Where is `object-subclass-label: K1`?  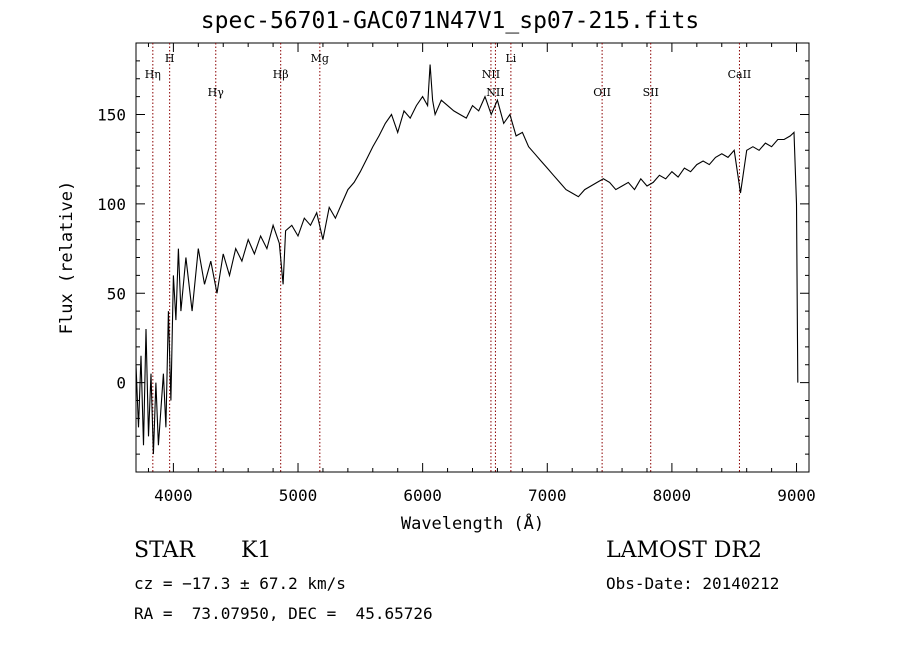 object-subclass-label: K1 is located at coordinates (256, 550).